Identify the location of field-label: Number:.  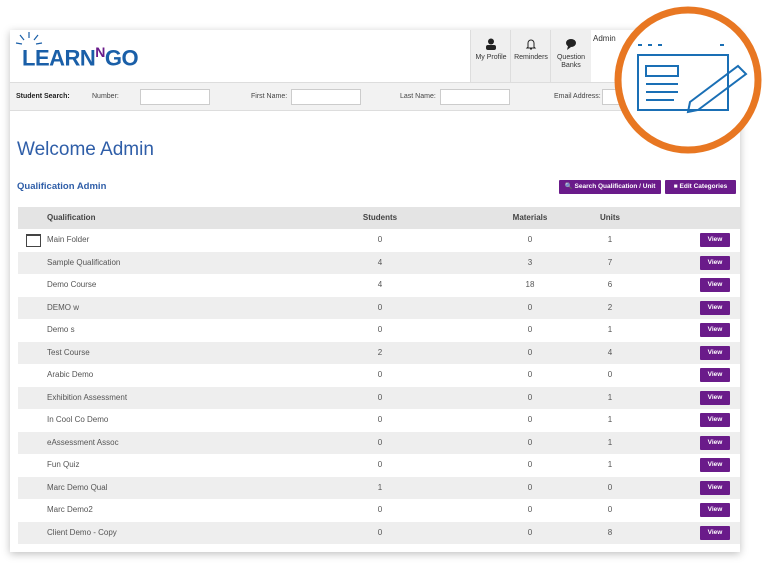
(105, 96).